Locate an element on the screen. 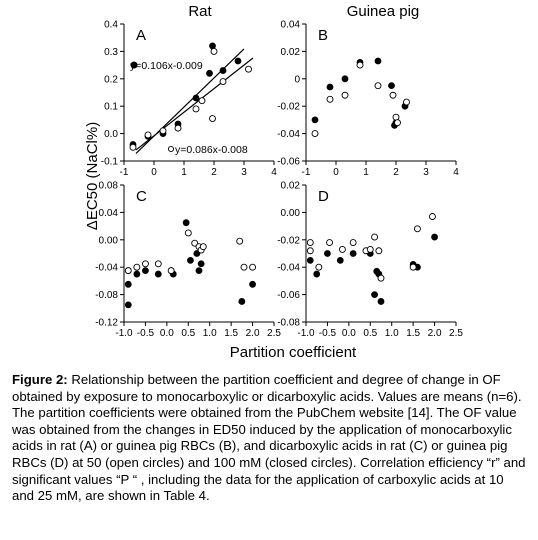 Image resolution: width=538 pixels, height=540 pixels. panel-b-x-tick-label: 0 is located at coordinates (336, 172).